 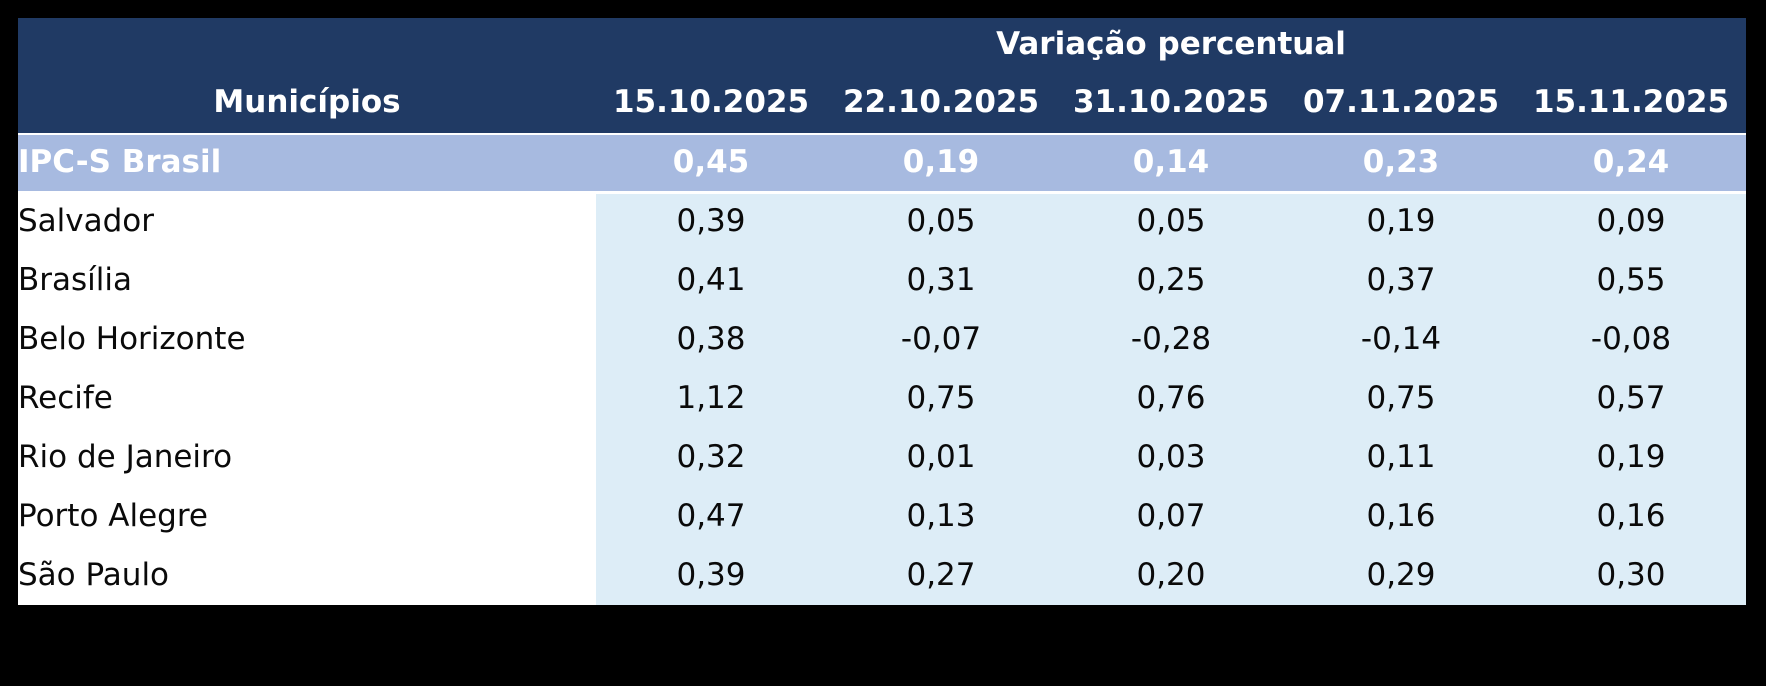 What do you see at coordinates (1631, 164) in the screenshot?
I see `summary-value-cell: 0,24` at bounding box center [1631, 164].